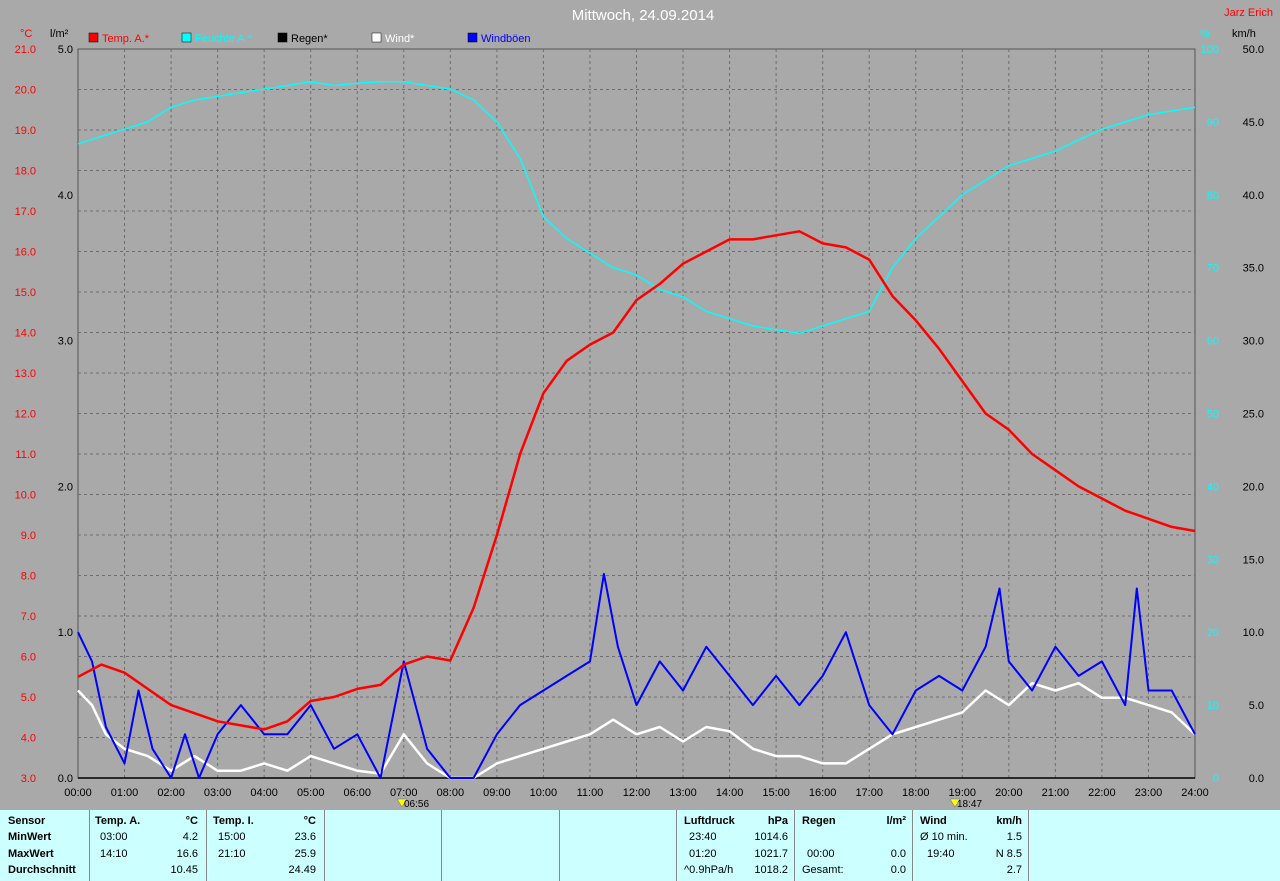  Describe the element at coordinates (898, 854) in the screenshot. I see `rain-max-value: 0.0` at that location.